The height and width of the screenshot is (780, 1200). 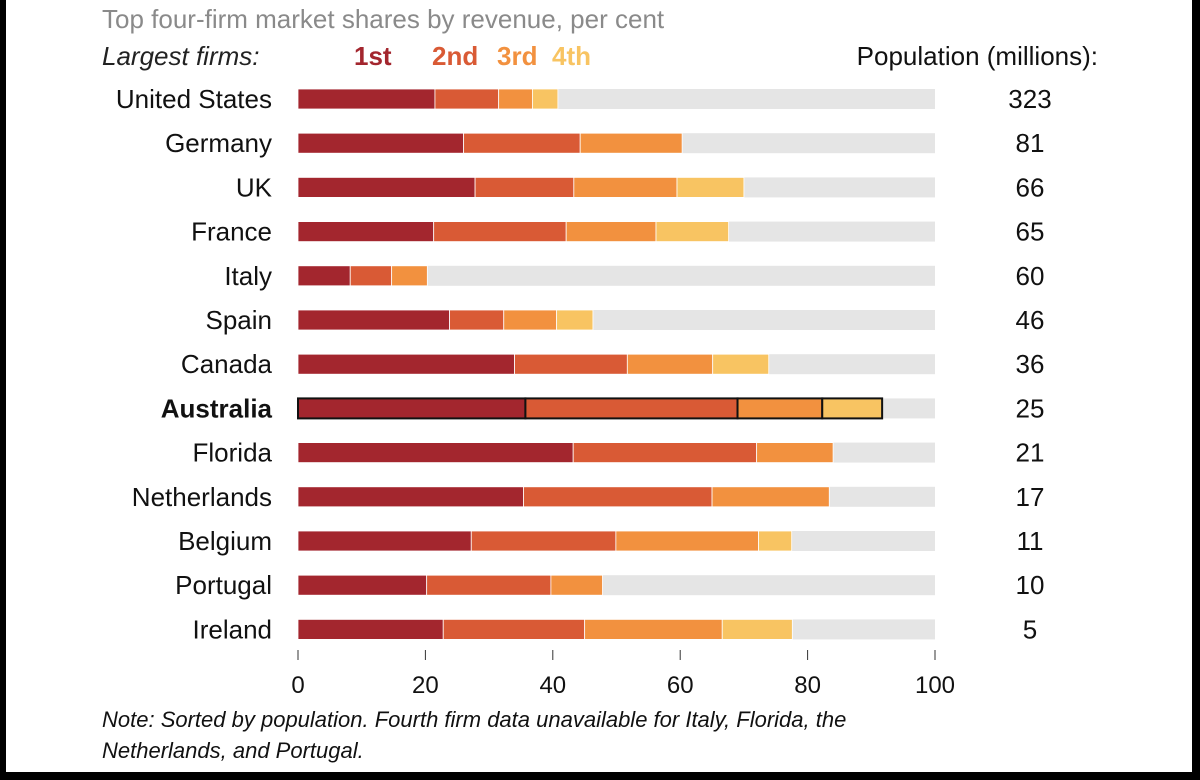 I want to click on tick-label: 80, so click(x=807, y=685).